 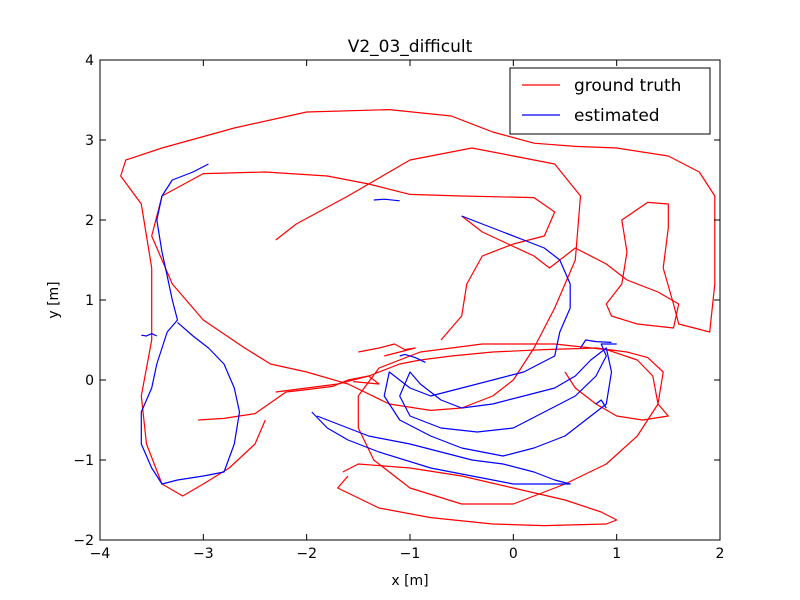 I want to click on legend-label-estimated: estimated, so click(x=617, y=116).